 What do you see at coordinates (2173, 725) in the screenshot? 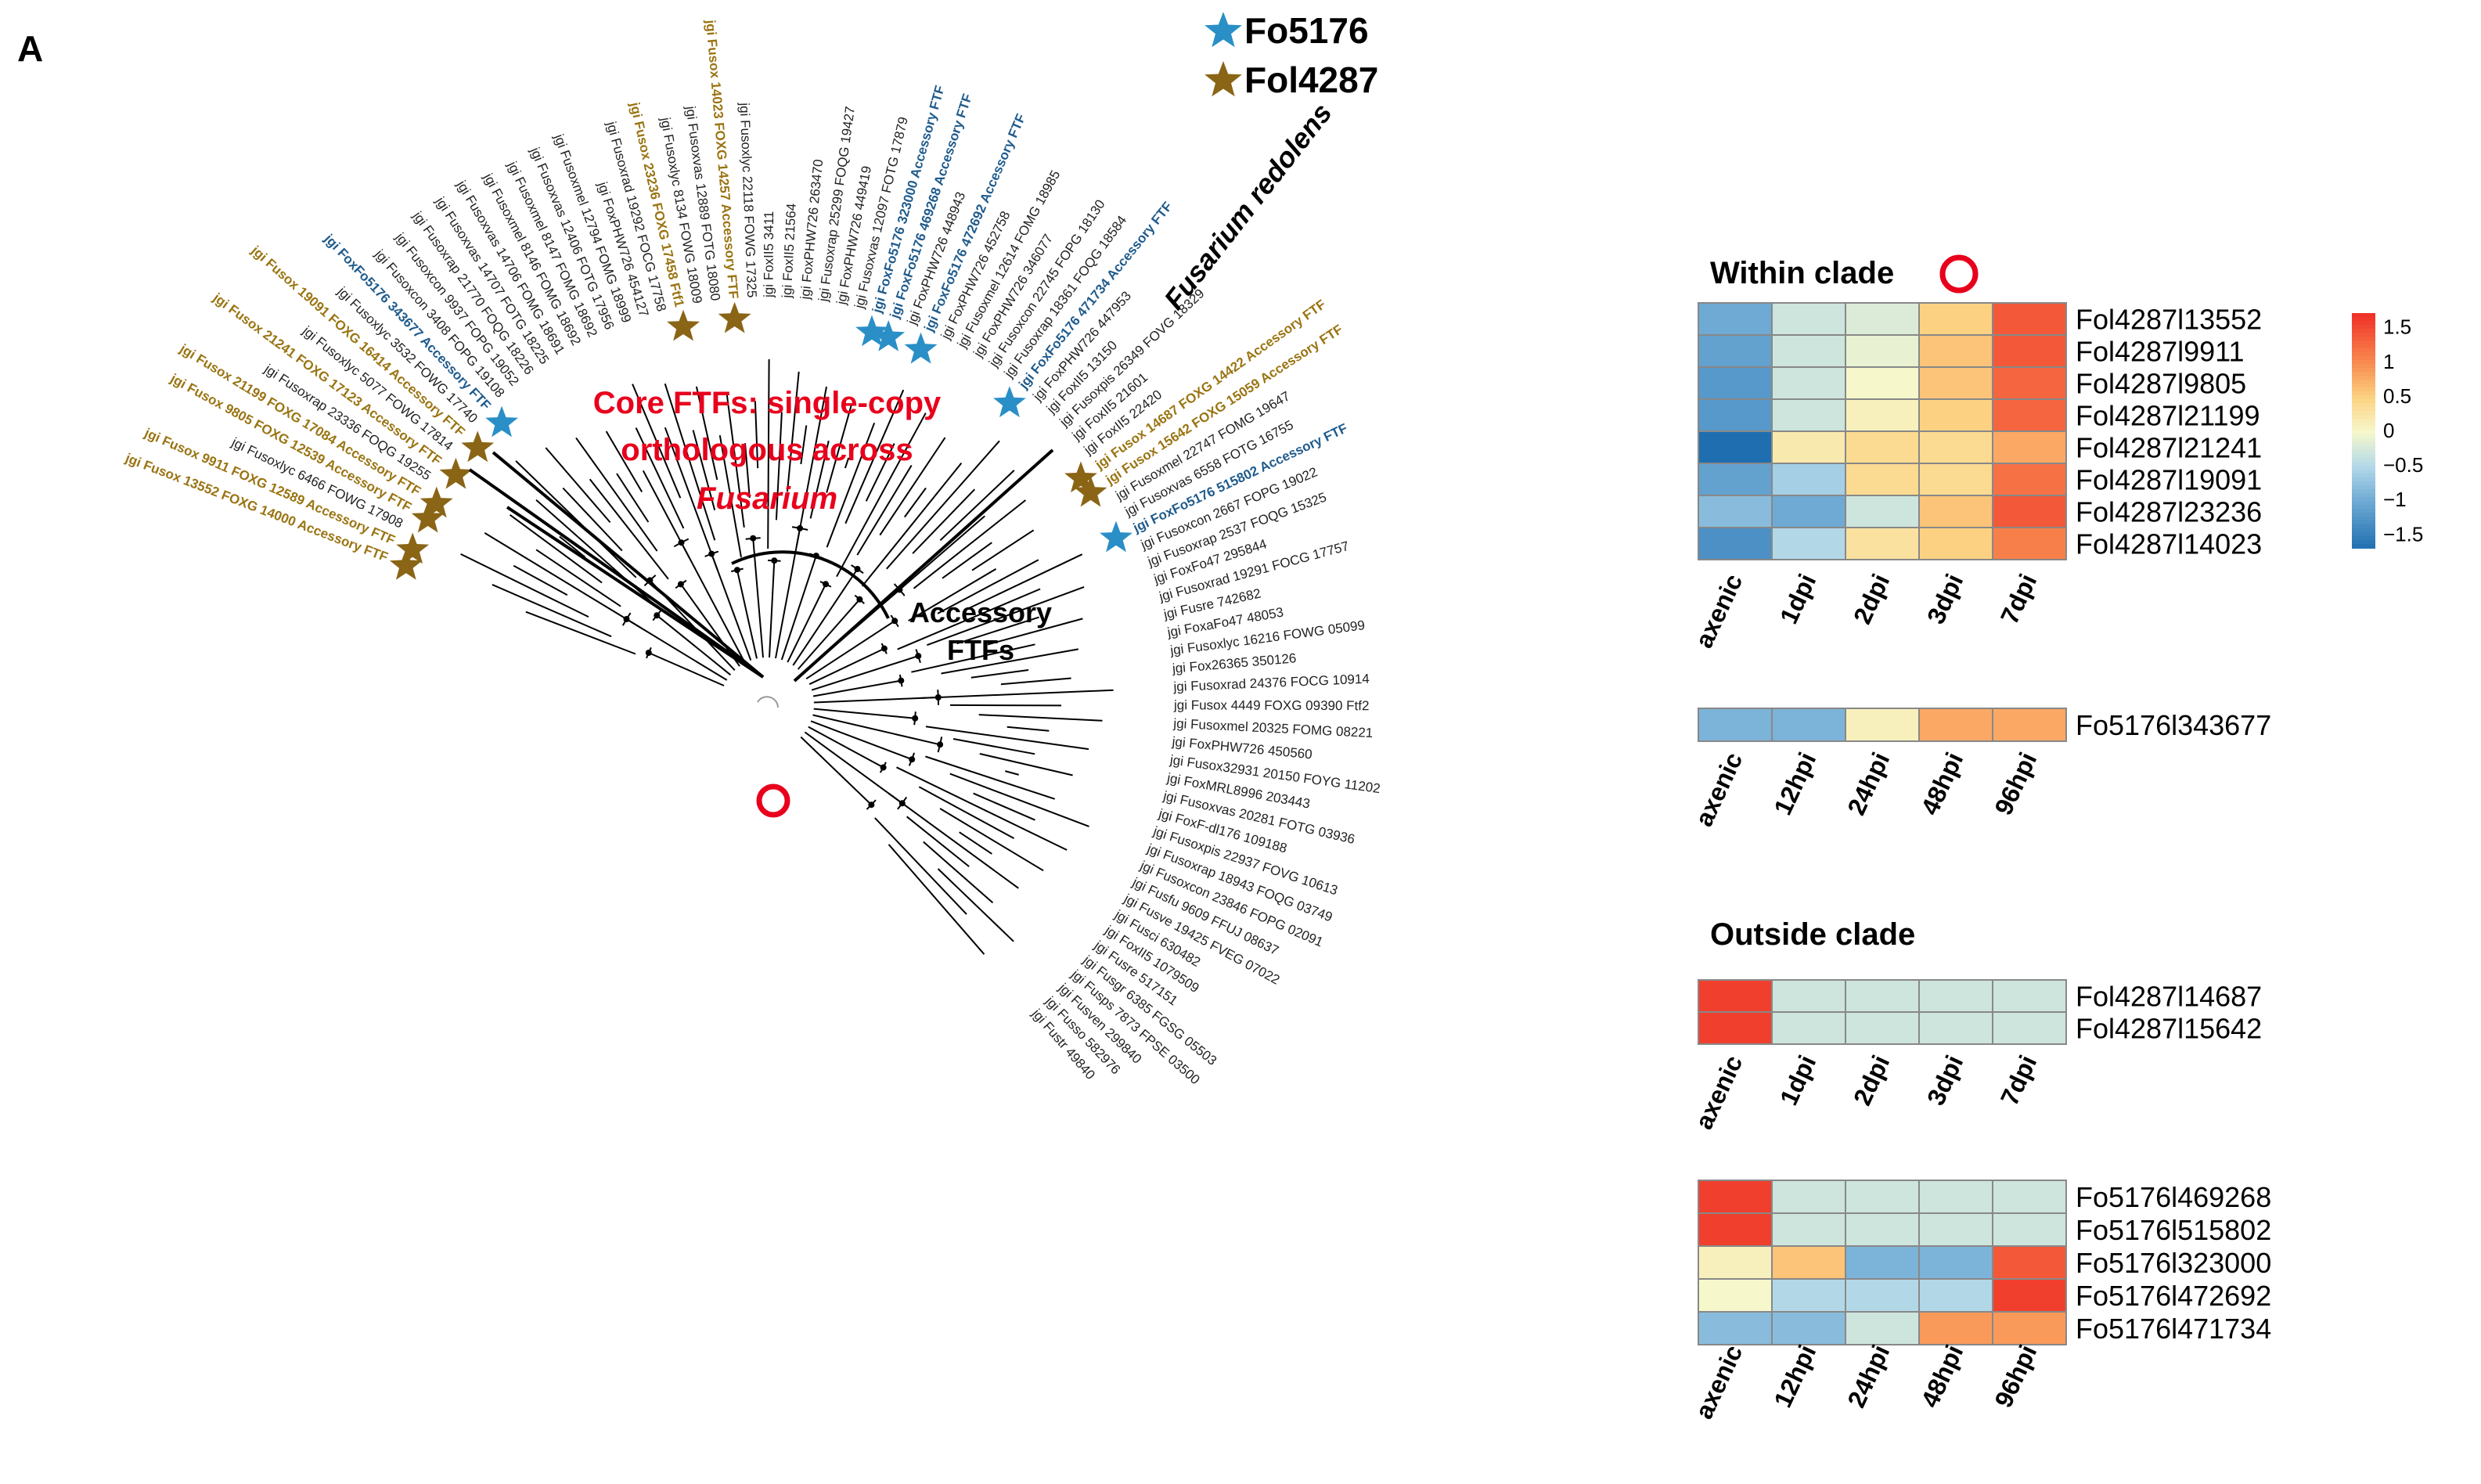
I see `heatmap-row-label: Fo5176l343677` at bounding box center [2173, 725].